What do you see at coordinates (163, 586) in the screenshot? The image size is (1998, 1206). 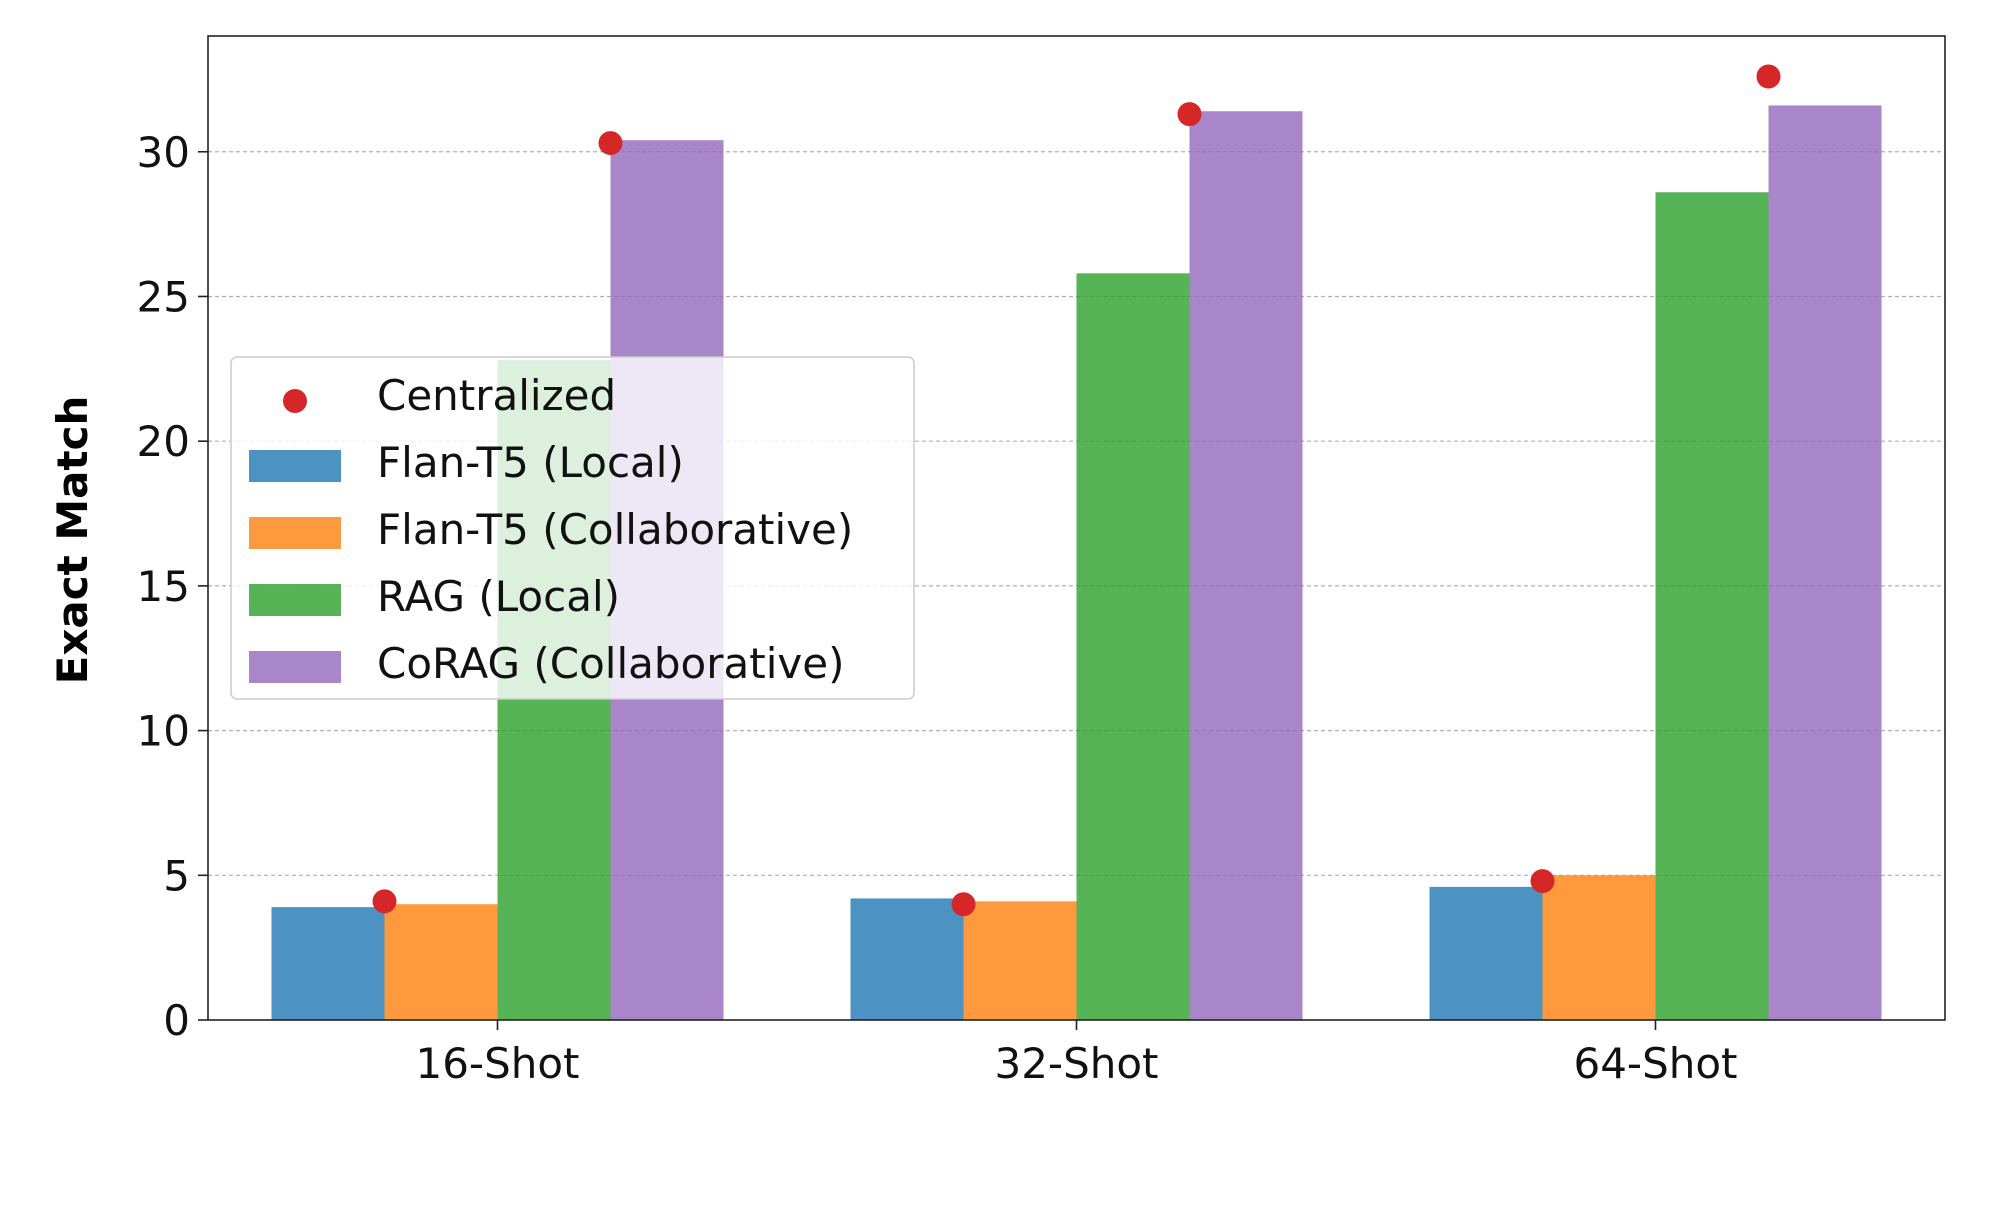 I see `y-tick-label: 15` at bounding box center [163, 586].